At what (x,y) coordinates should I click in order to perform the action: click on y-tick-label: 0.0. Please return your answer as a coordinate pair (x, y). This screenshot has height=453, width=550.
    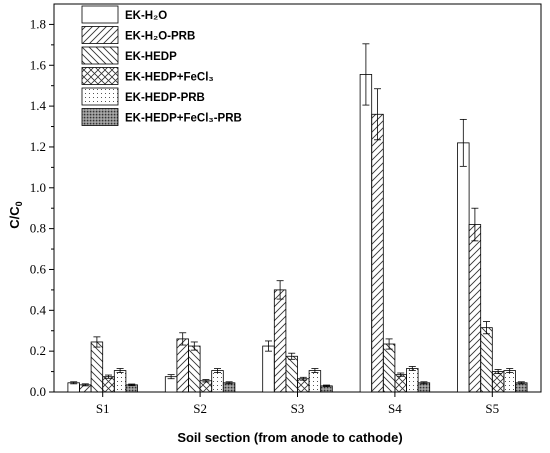
    Looking at the image, I should click on (38, 391).